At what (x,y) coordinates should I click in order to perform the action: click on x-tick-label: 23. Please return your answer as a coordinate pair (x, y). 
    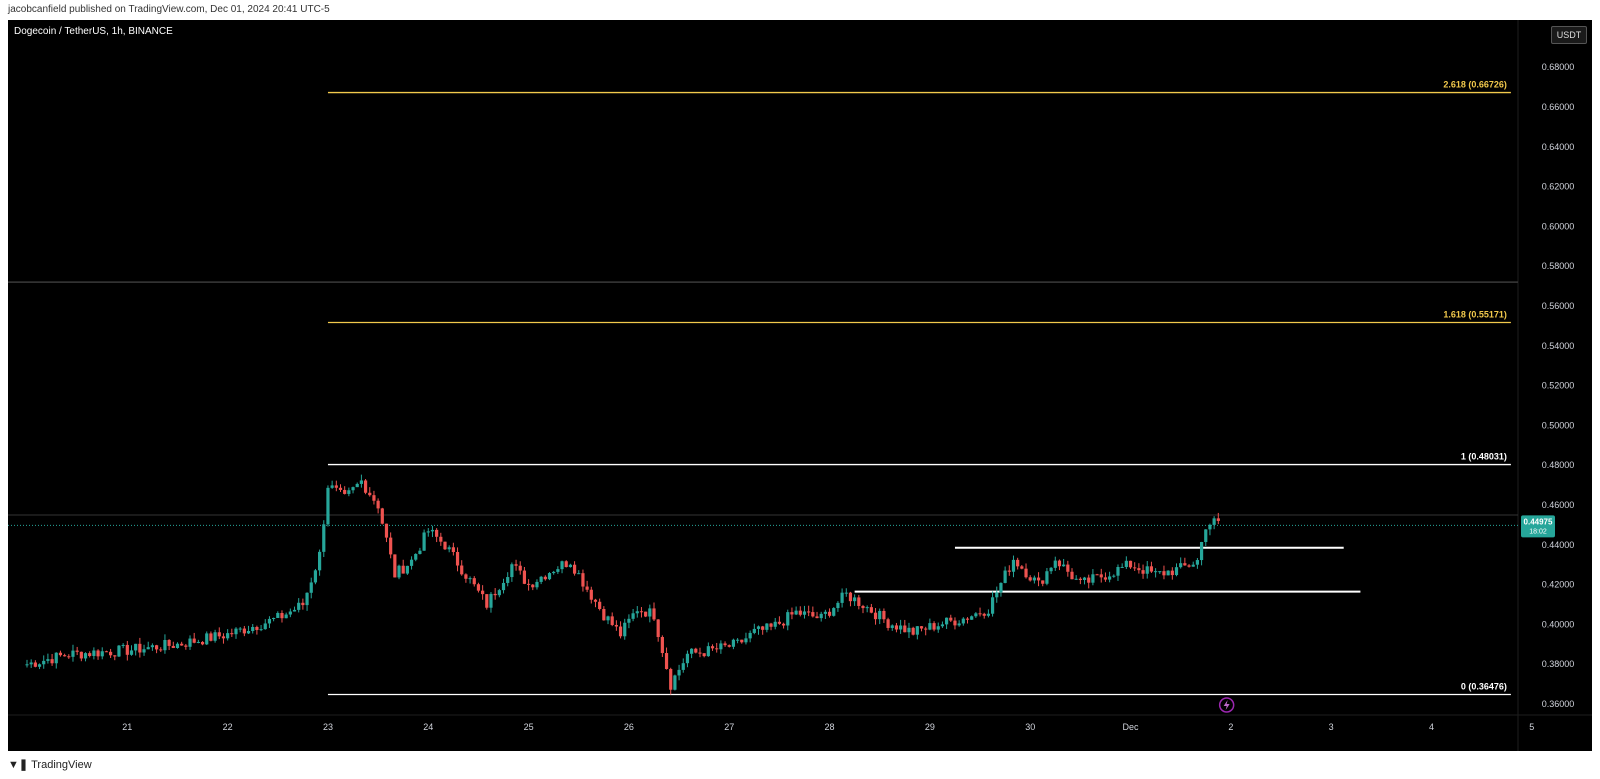
    Looking at the image, I should click on (328, 727).